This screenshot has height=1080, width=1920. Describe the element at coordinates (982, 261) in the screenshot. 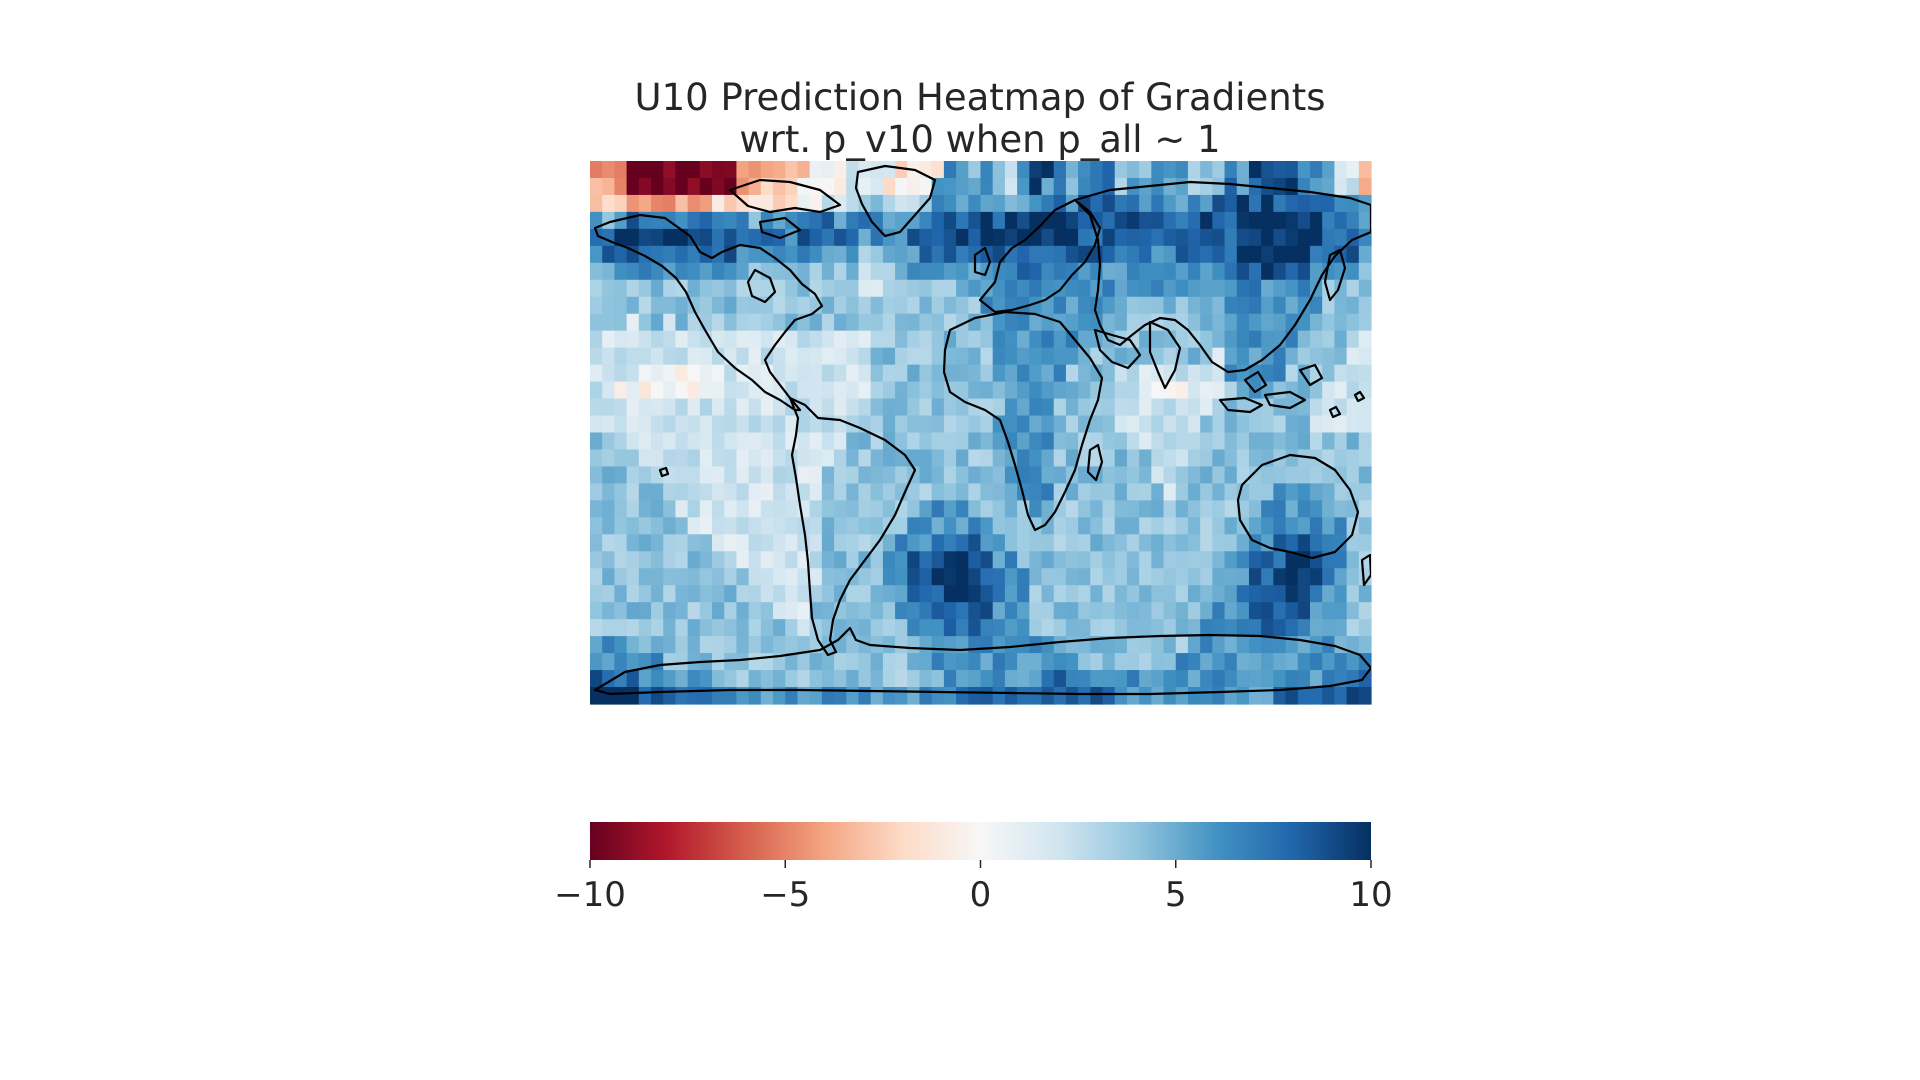

I see `coastline-british-isles` at that location.